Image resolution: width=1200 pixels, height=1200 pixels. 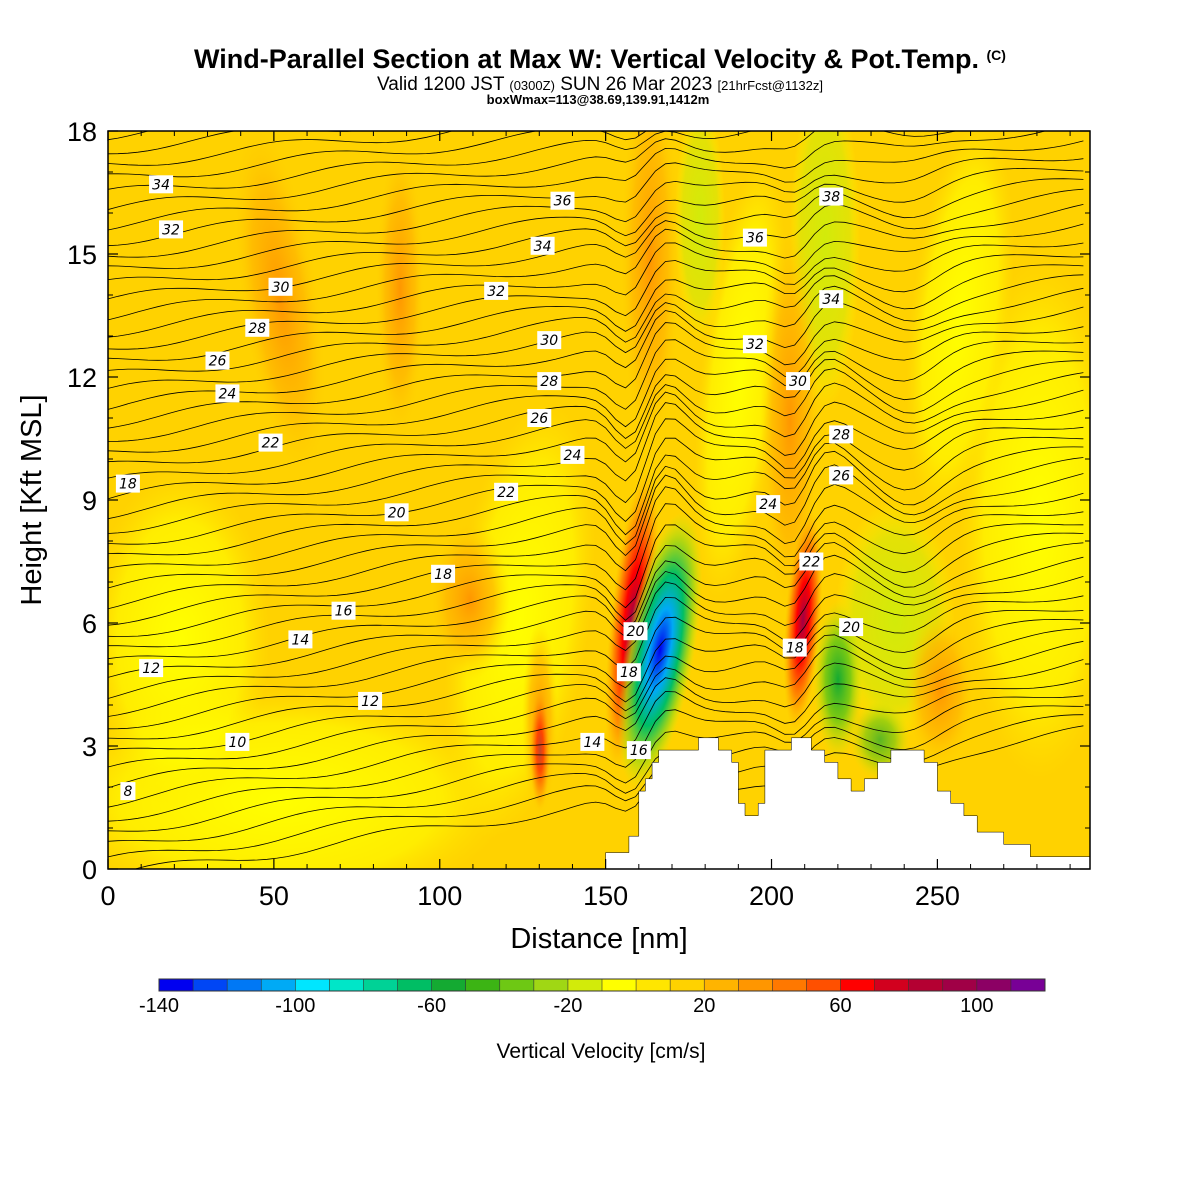 What do you see at coordinates (89, 747) in the screenshot?
I see `y-tick-label: 3` at bounding box center [89, 747].